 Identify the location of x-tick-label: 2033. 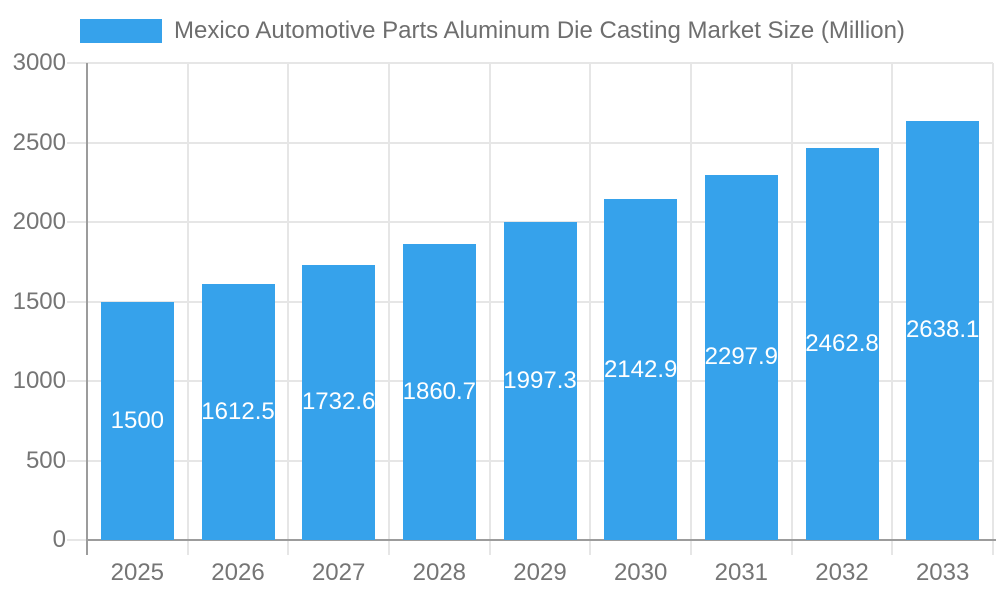
(942, 572).